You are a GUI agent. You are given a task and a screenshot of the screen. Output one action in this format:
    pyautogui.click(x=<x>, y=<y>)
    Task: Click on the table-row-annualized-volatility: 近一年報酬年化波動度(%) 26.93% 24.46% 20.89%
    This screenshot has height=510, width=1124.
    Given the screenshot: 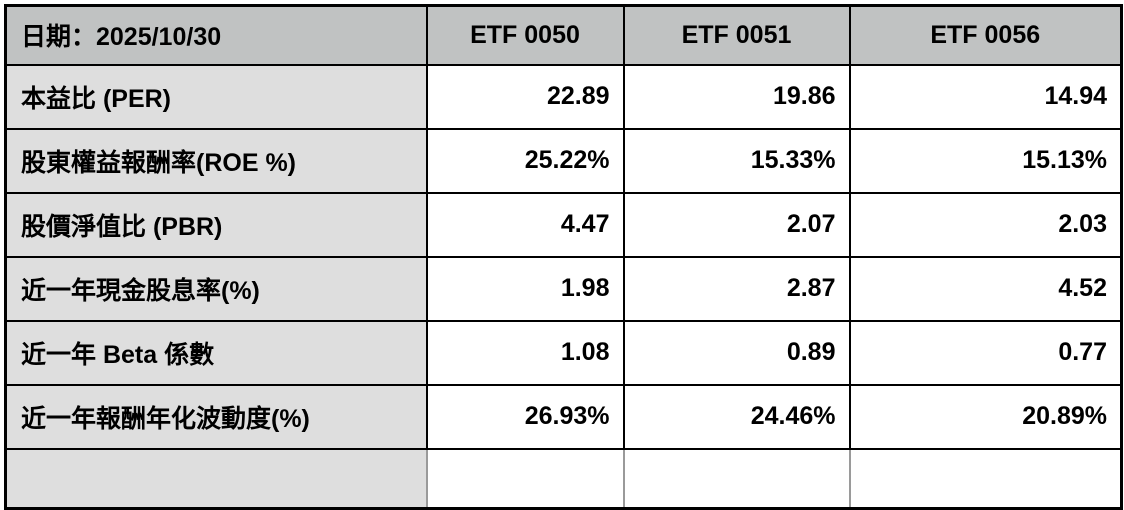 What is the action you would take?
    pyautogui.click(x=563, y=416)
    